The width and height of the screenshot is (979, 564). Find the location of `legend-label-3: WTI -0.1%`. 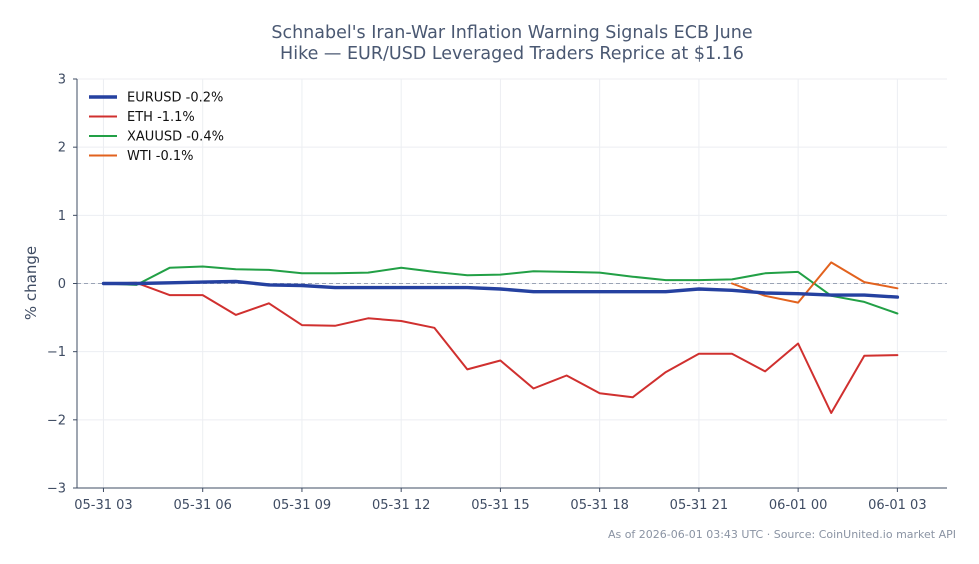

legend-label-3: WTI -0.1% is located at coordinates (160, 156).